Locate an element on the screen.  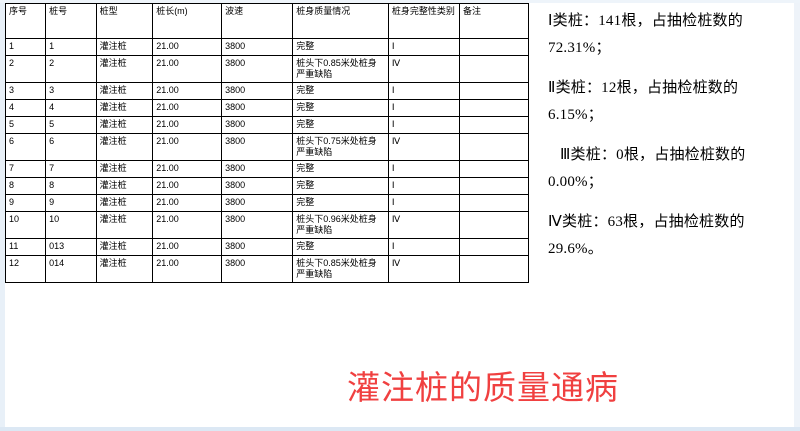
cell-index: 12 is located at coordinates (25, 269).